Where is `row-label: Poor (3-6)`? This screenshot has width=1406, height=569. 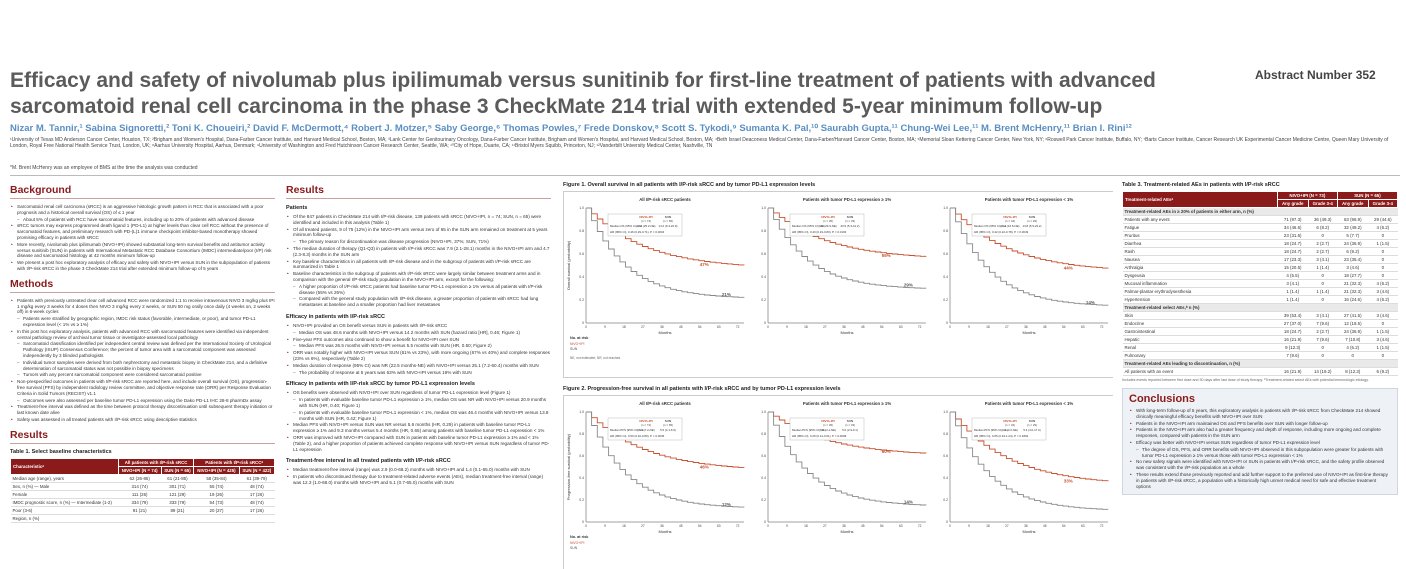 row-label: Poor (3-6) is located at coordinates (64, 510).